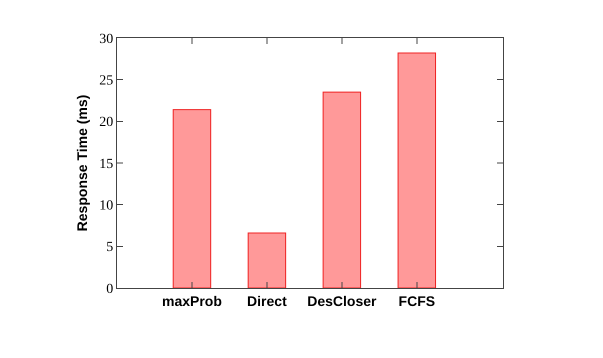 The image size is (603, 358). I want to click on y-tick-label: 30, so click(106, 39).